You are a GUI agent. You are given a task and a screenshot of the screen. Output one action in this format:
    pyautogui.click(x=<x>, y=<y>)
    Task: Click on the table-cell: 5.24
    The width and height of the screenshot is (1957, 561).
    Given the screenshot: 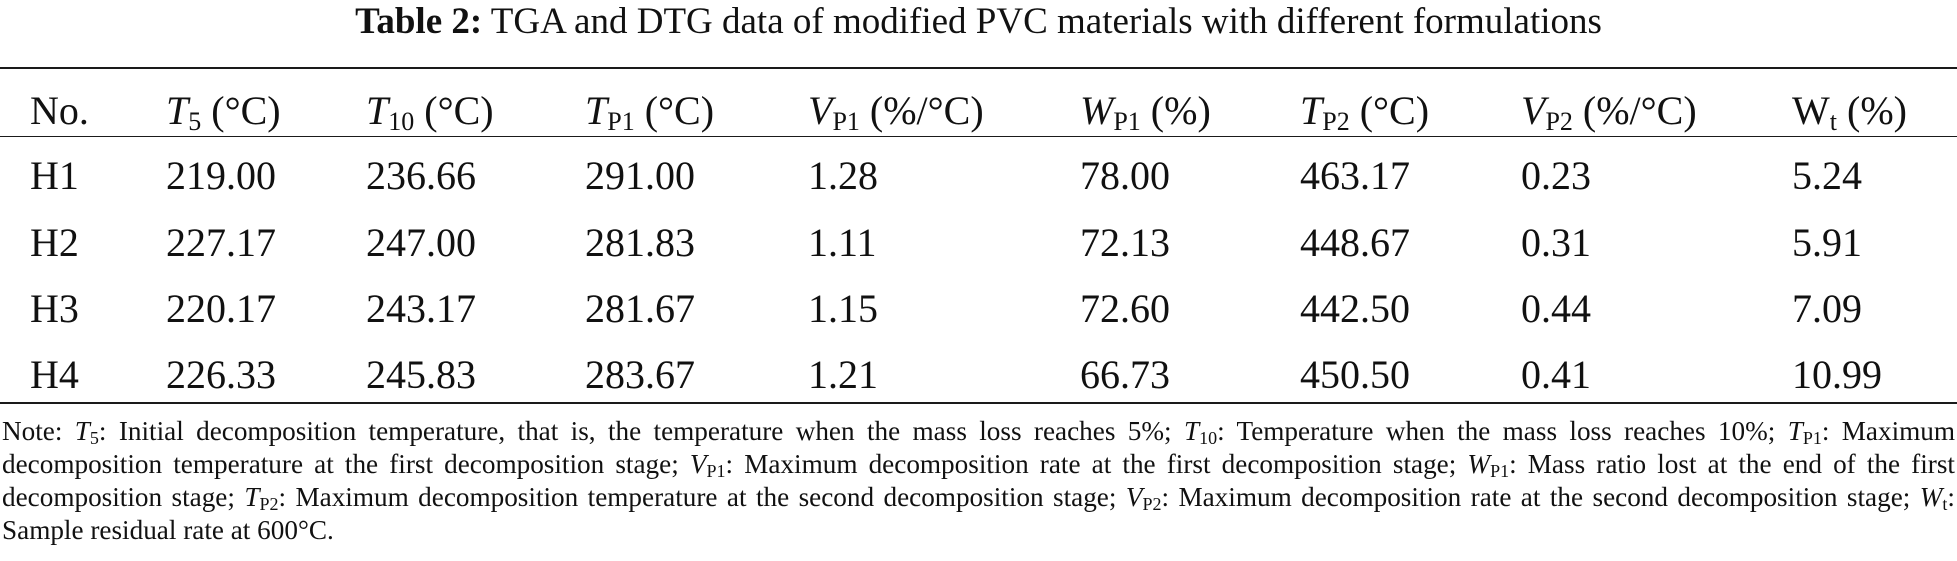 What is the action you would take?
    pyautogui.click(x=1827, y=175)
    